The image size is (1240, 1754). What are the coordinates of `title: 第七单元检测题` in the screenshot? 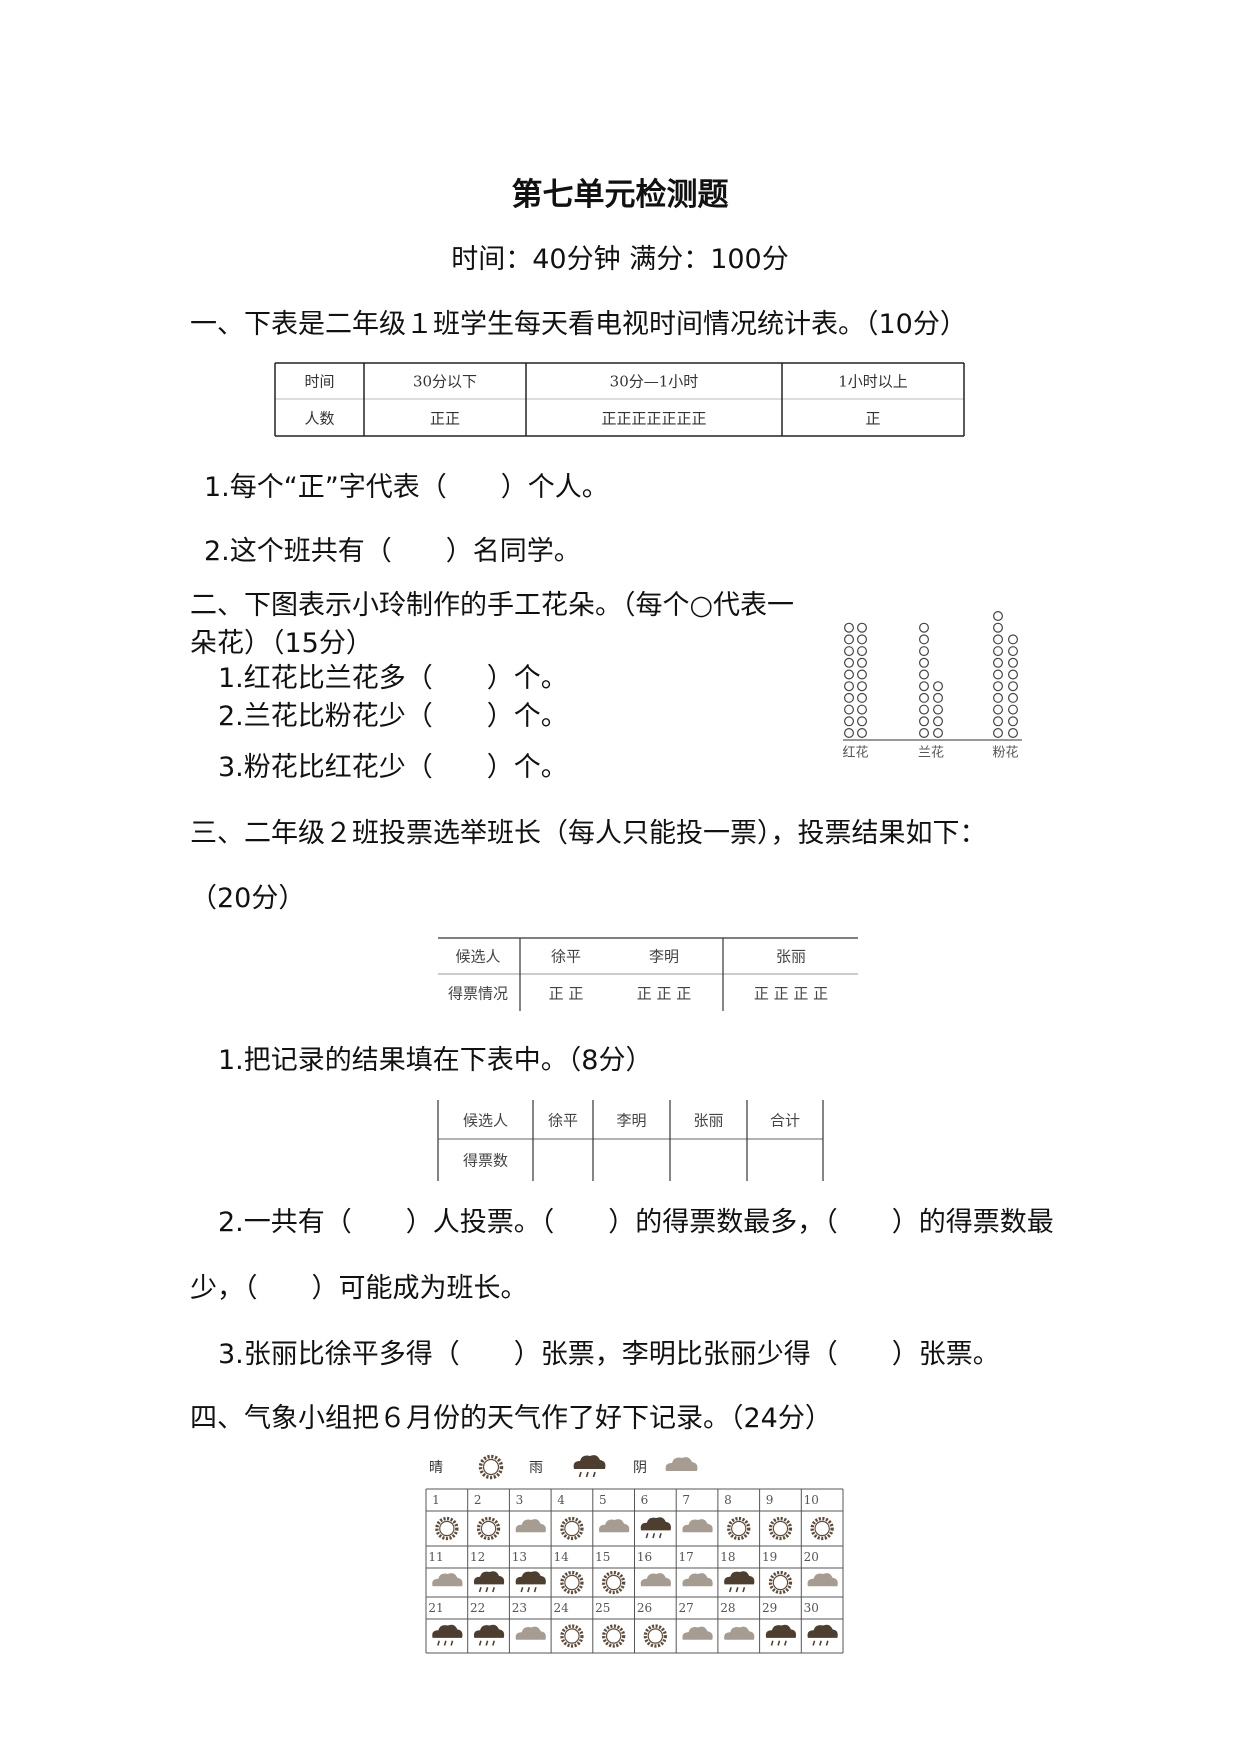 It's located at (620, 195).